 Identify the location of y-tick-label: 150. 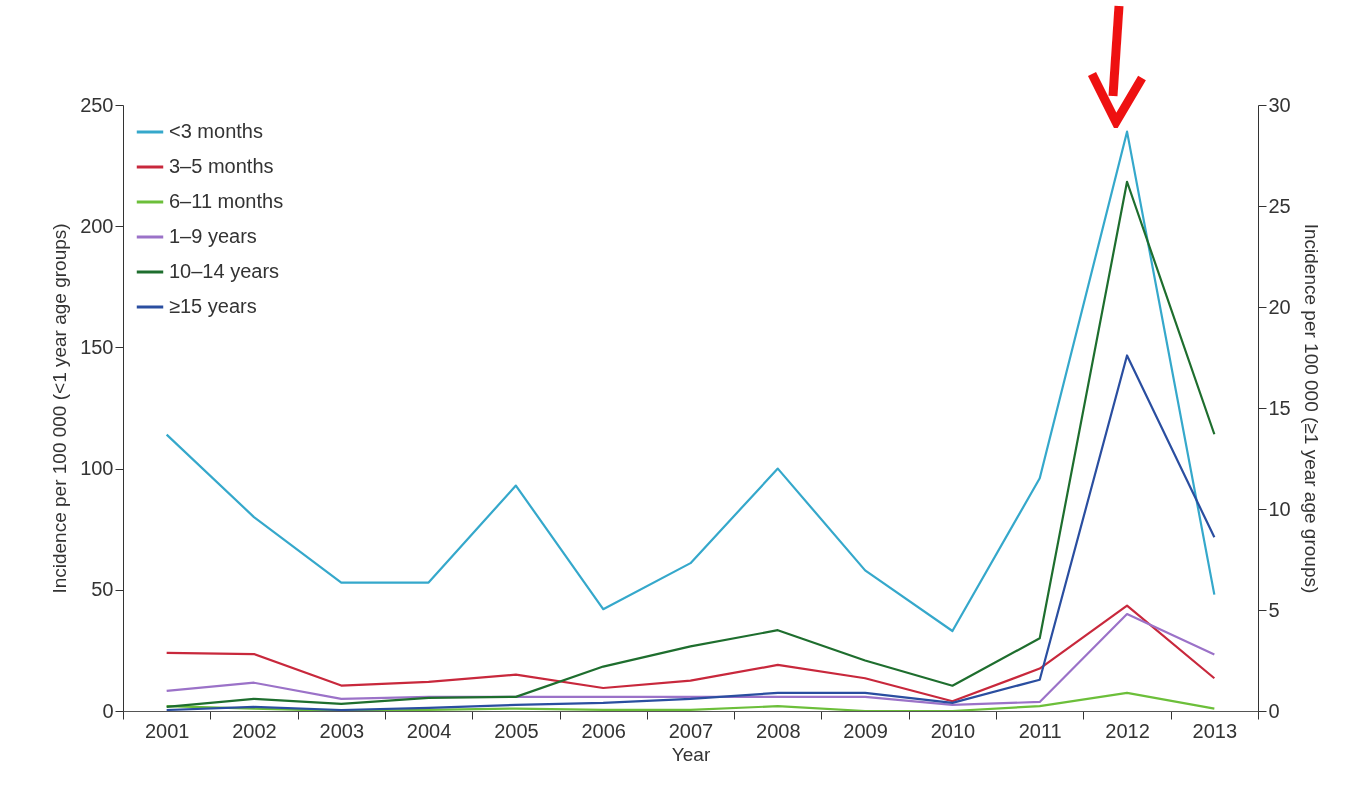
(97, 346).